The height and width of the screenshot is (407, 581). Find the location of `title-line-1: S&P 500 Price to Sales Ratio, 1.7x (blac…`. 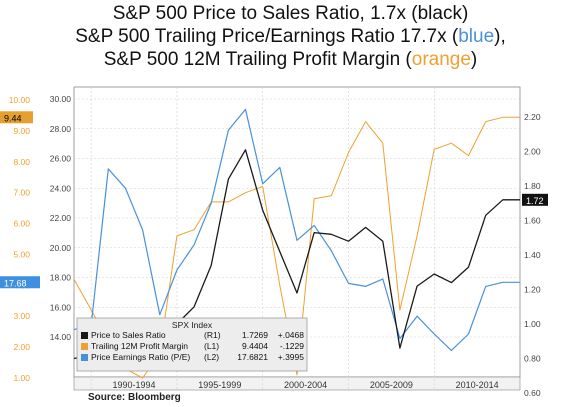

title-line-1: S&P 500 Price to Sales Ratio, 1.7x (blac… is located at coordinates (290, 13).